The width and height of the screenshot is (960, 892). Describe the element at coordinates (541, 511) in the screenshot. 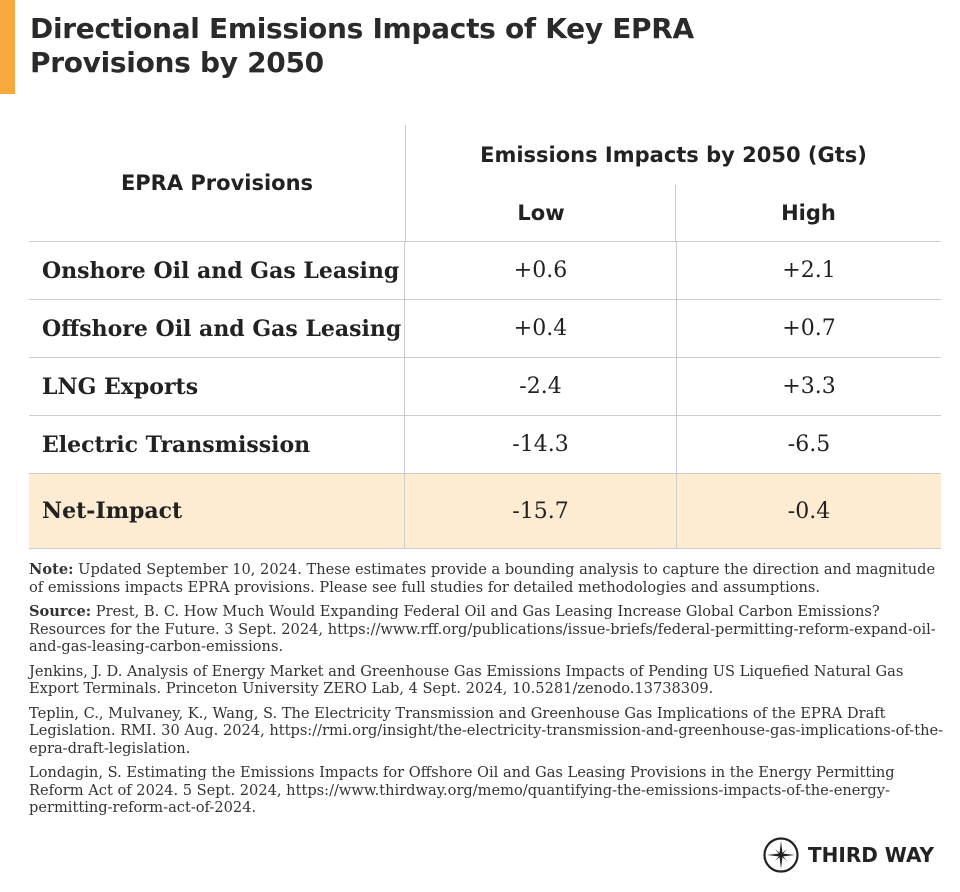

I see `low-cell: -15.7` at that location.